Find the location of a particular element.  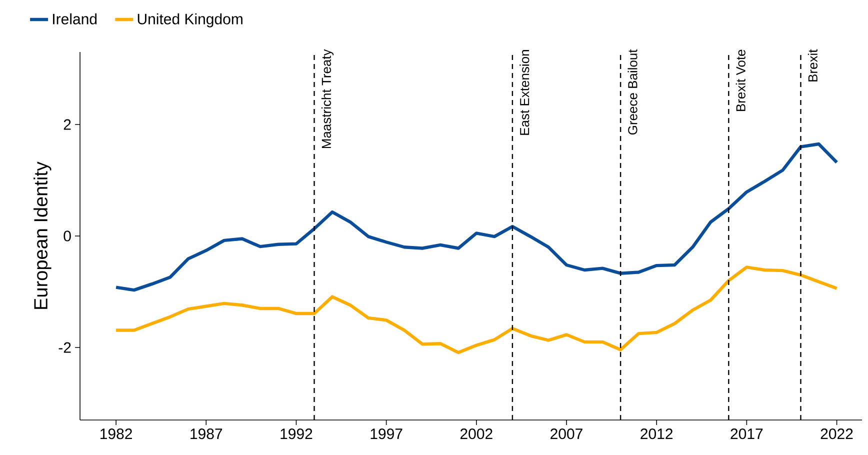

x-tick-label: 2002 is located at coordinates (476, 434).